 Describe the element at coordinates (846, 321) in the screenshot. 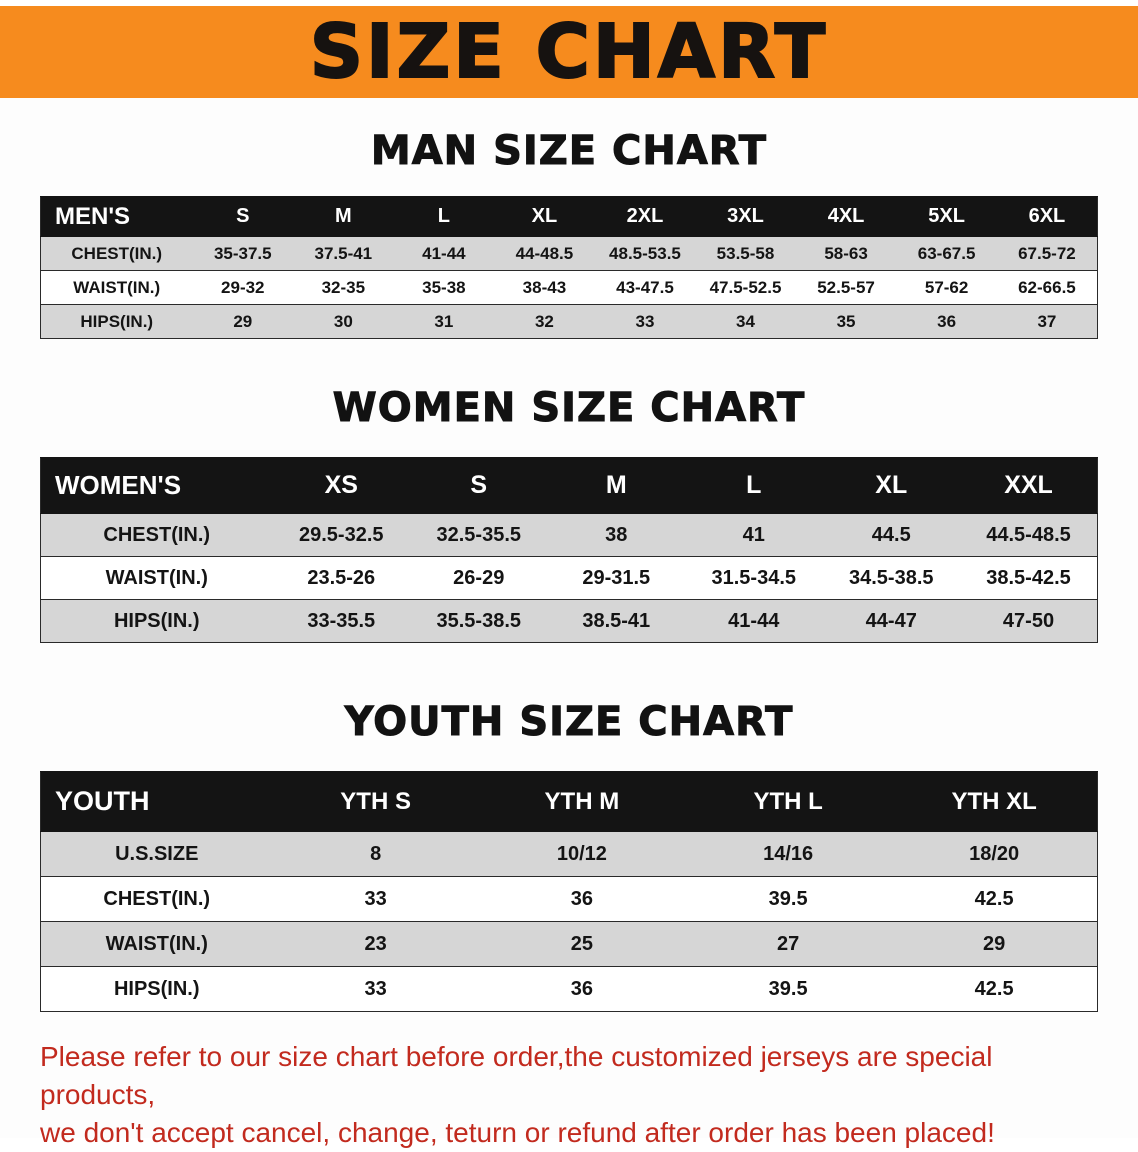

I see `value-cell: 35` at that location.